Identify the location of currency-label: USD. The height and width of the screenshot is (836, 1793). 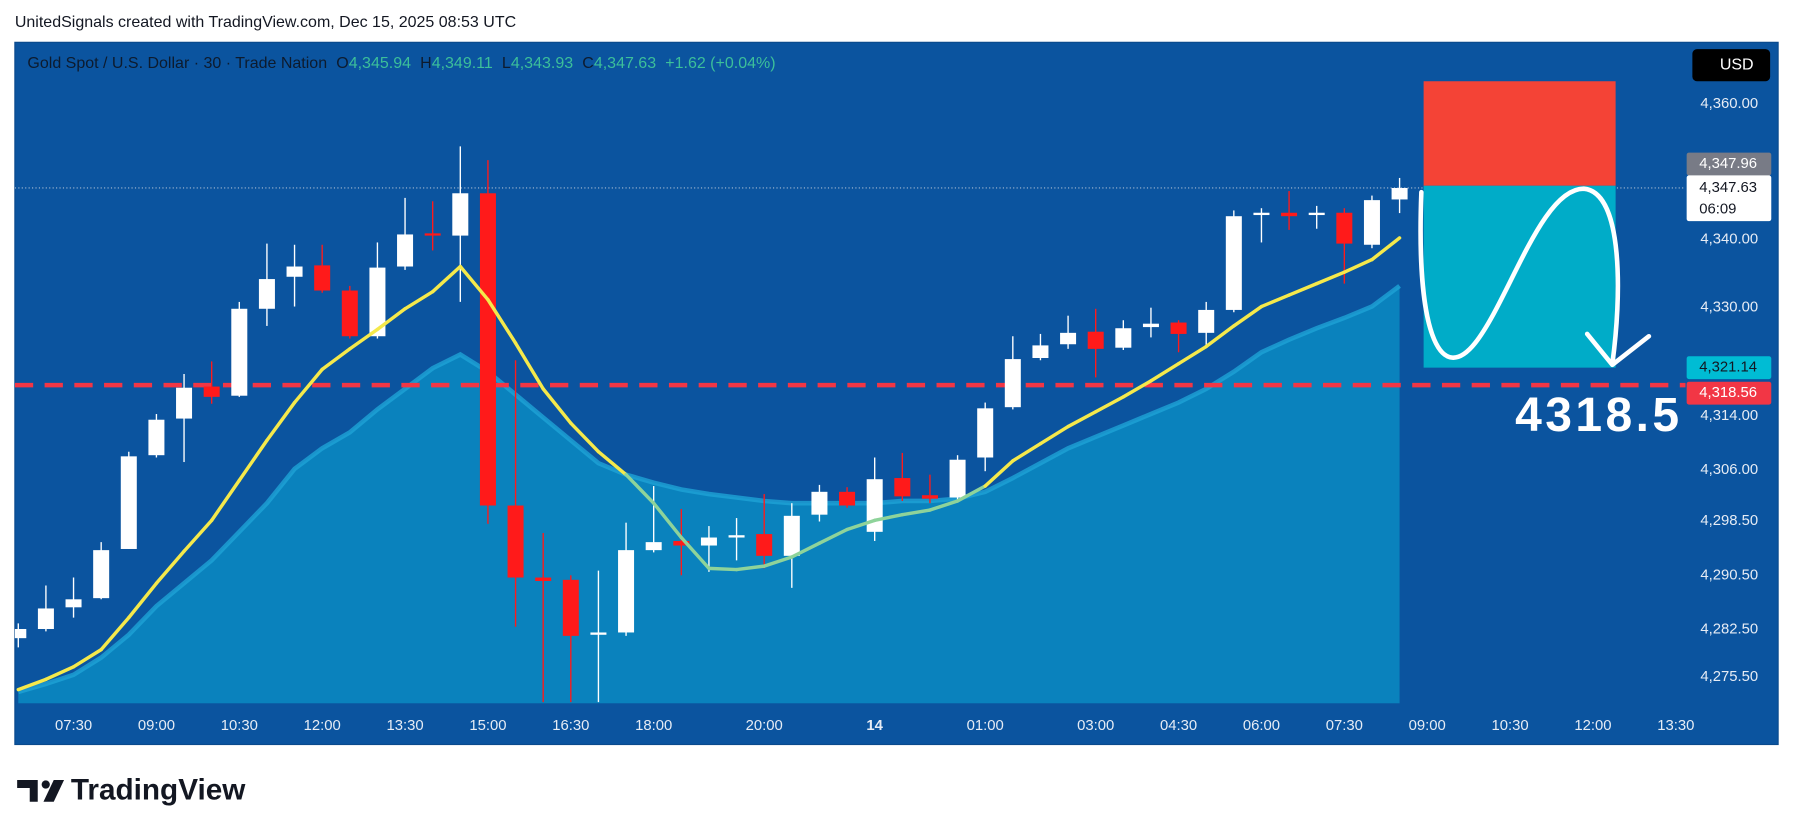
(1737, 64).